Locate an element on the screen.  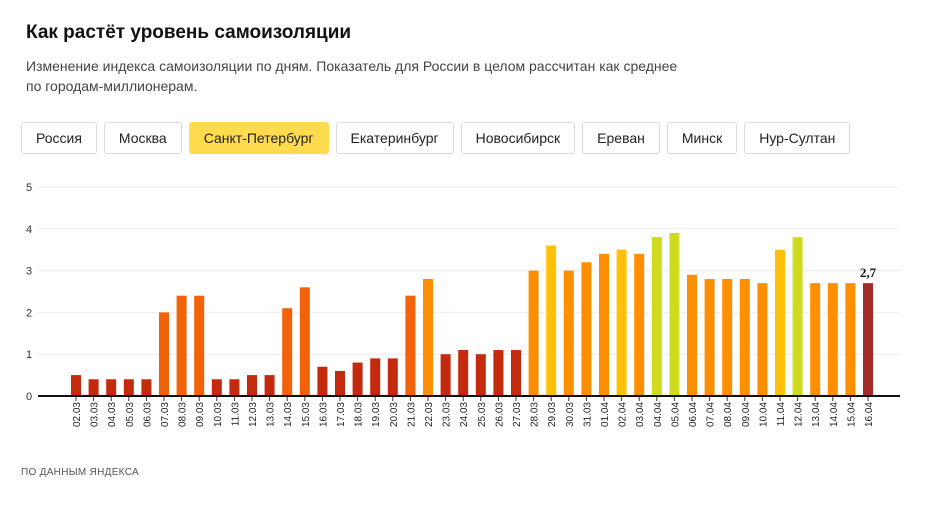
x-tick-label: 06.03 is located at coordinates (147, 414).